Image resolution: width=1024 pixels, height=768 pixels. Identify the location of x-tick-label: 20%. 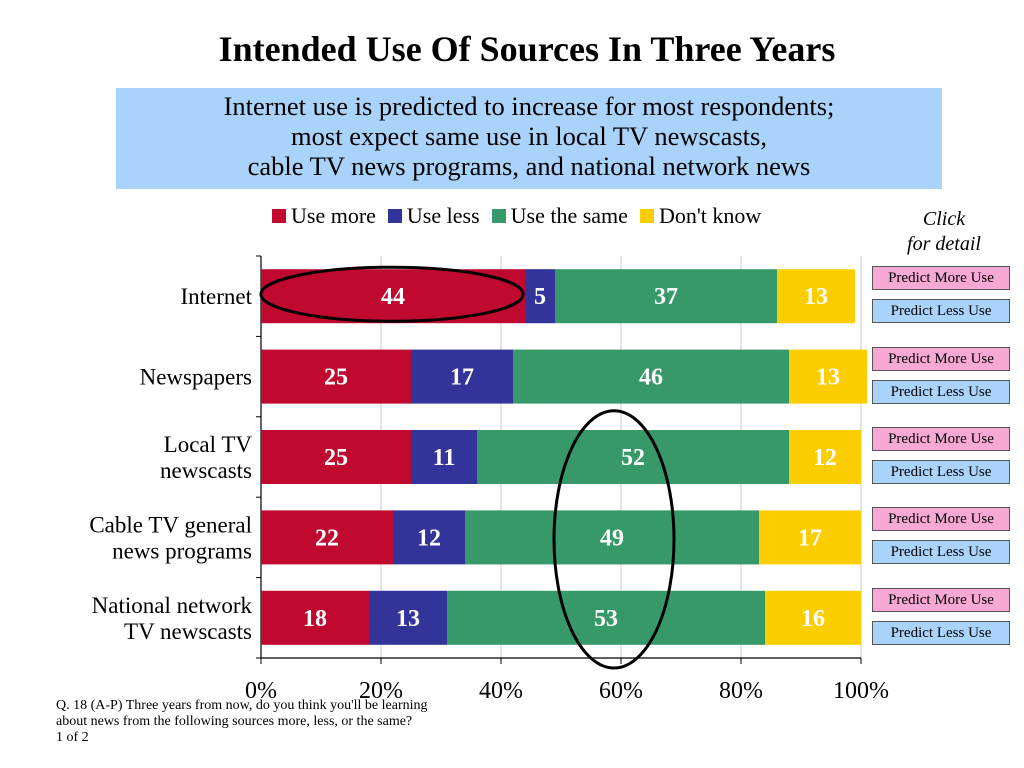
(381, 691).